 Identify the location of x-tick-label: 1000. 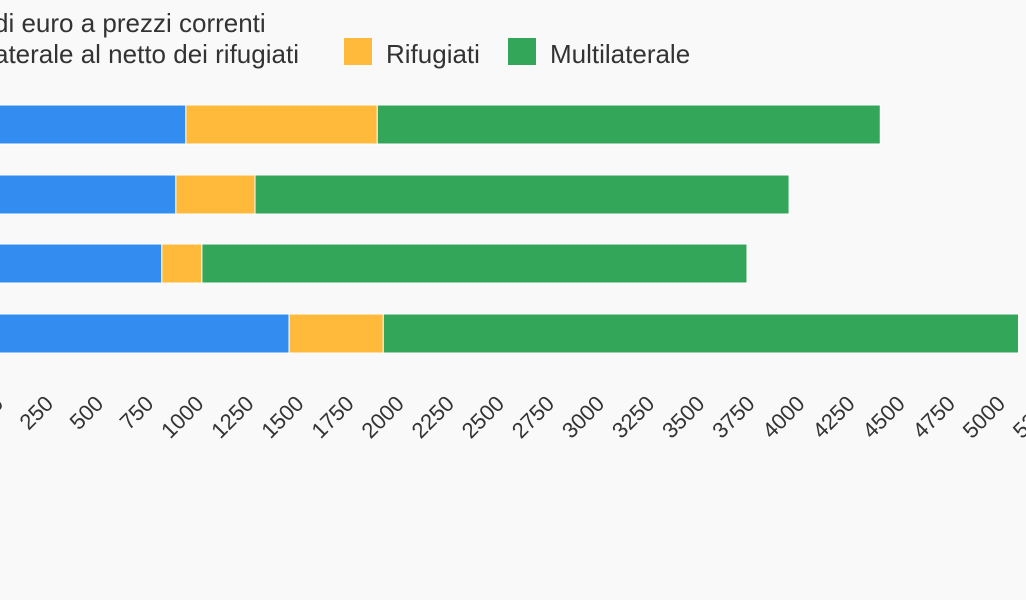
(182, 417).